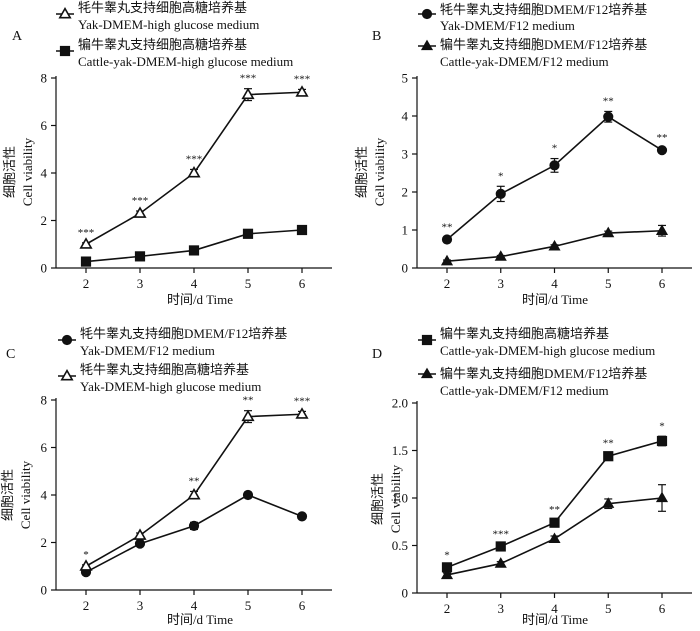  Describe the element at coordinates (44, 125) in the screenshot. I see `panel-a-ytick-label: 6` at that location.